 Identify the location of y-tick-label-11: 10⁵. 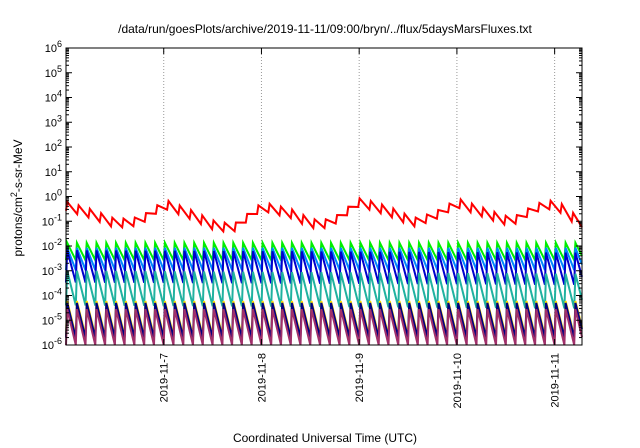
(53, 72).